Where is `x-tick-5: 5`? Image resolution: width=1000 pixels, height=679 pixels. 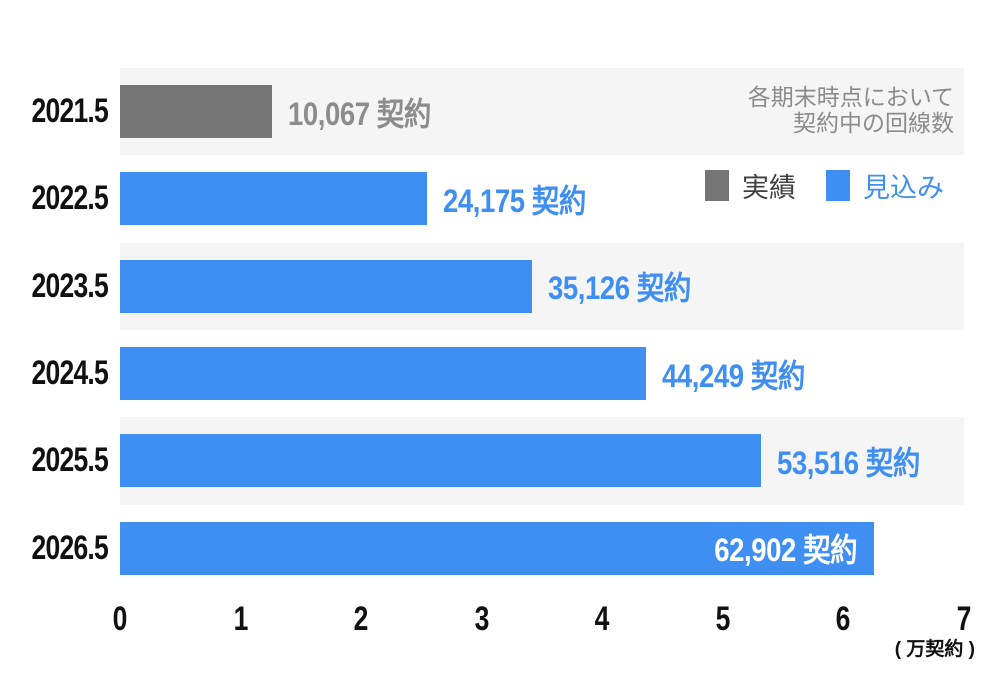 x-tick-5: 5 is located at coordinates (723, 619).